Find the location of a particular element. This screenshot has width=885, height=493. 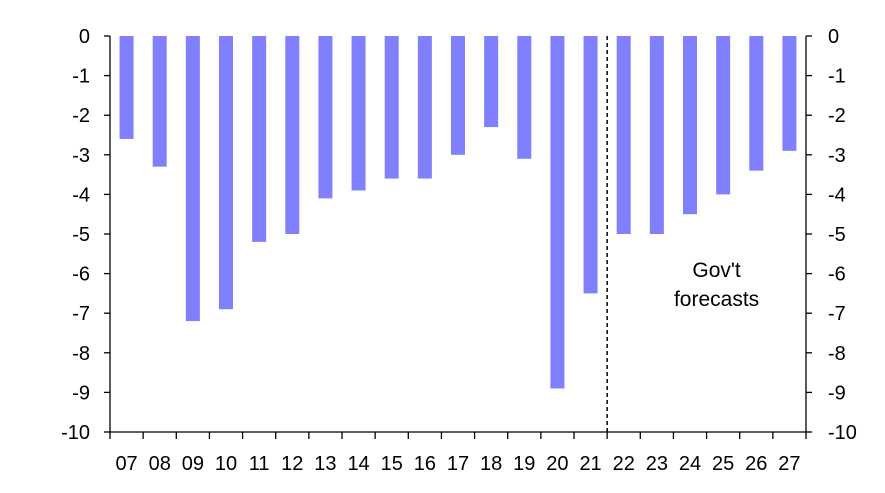

y-tick-label-right: -5 is located at coordinates (837, 235).